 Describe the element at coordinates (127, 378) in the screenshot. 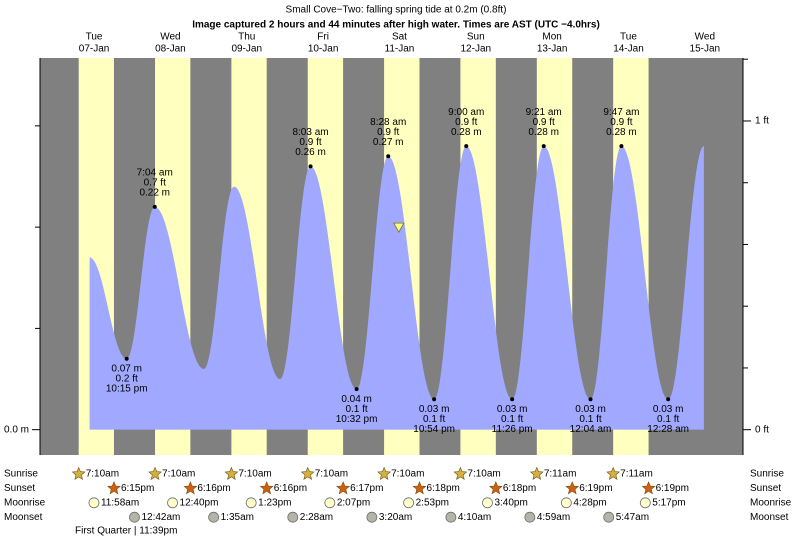

I see `extreme-label: 0.2 ft` at that location.